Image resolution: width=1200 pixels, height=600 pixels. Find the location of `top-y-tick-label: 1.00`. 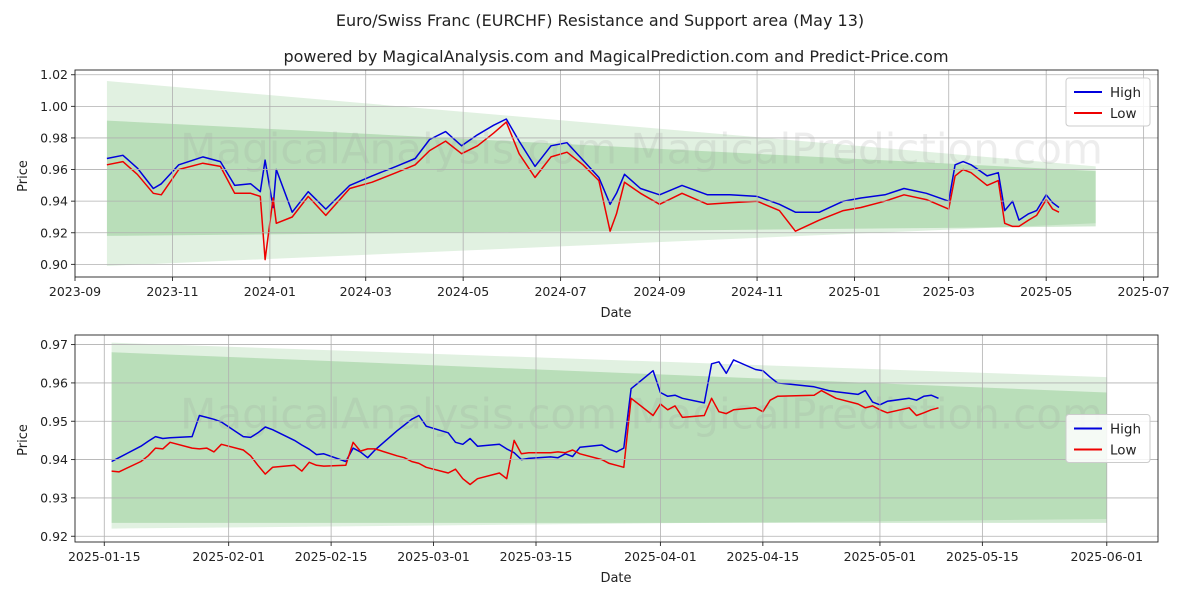

top-y-tick-label: 1.00 is located at coordinates (54, 106).